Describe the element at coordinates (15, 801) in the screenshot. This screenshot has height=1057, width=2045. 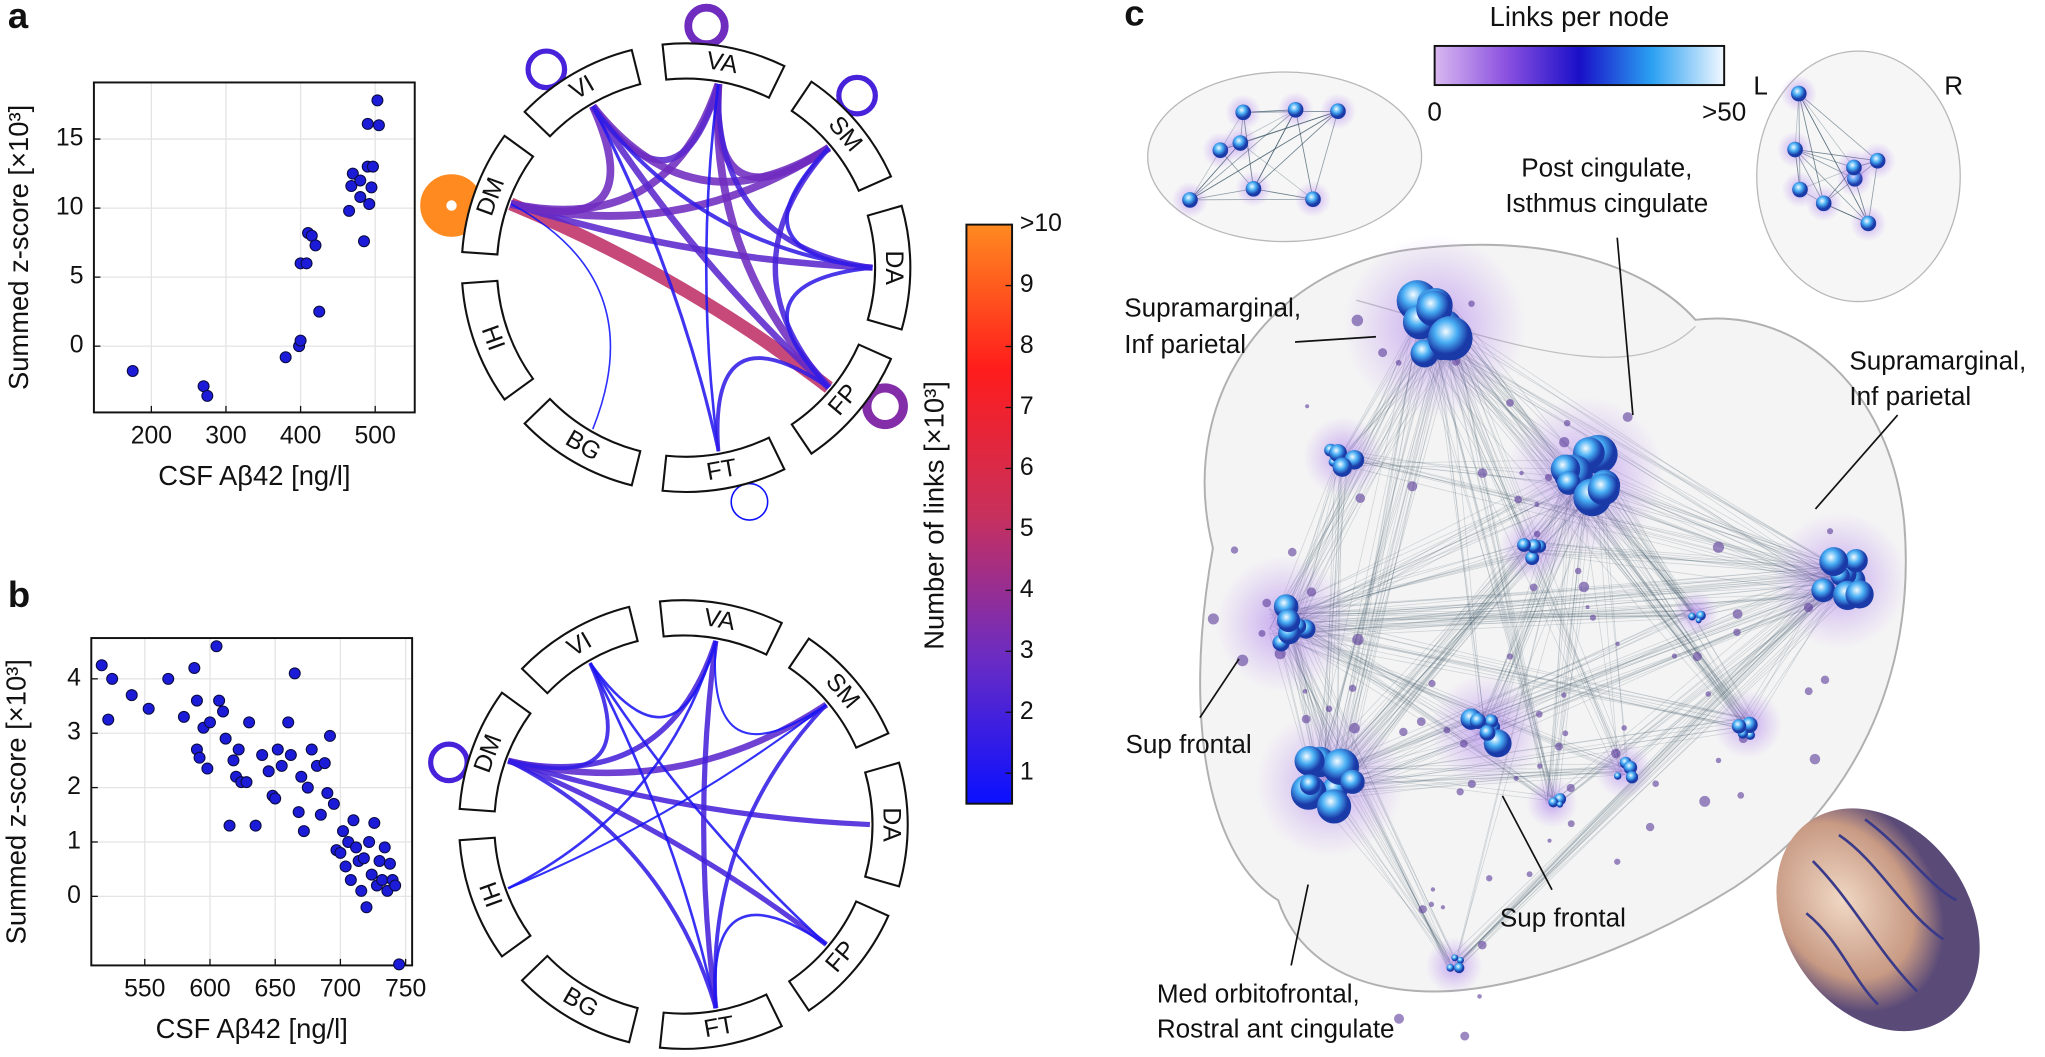
I see `y-axis-label: Summed z-score [×10³]` at that location.